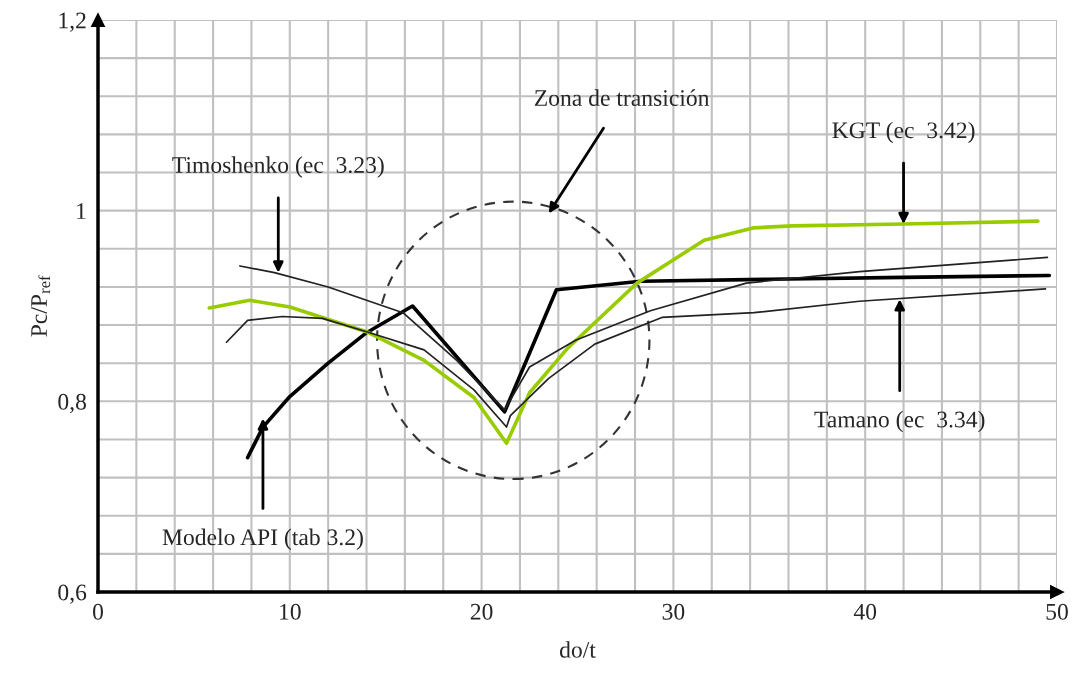  I want to click on annotation: Zona de transición, so click(622, 97).